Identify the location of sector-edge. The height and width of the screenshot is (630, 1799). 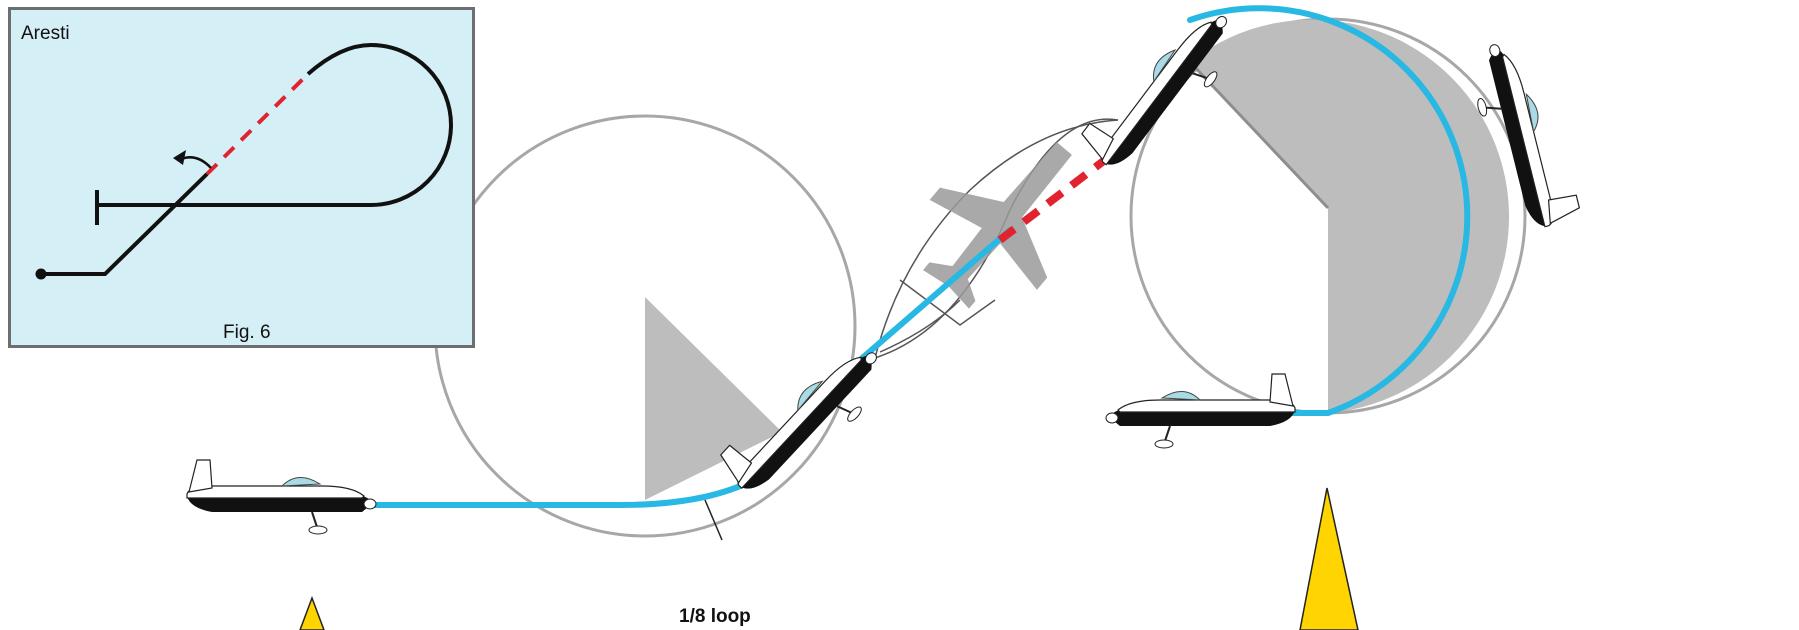
(1259, 135).